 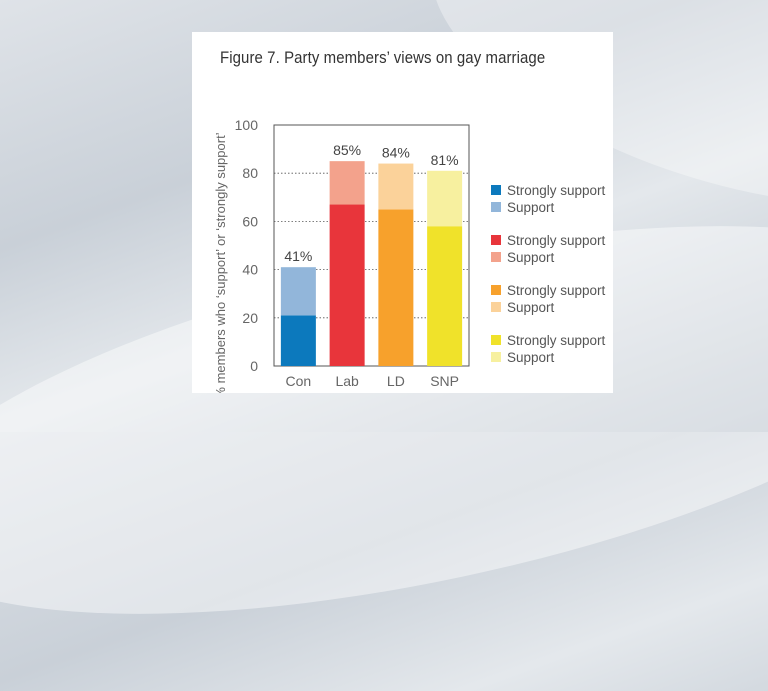 What do you see at coordinates (250, 270) in the screenshot?
I see `y-tick-label: 40` at bounding box center [250, 270].